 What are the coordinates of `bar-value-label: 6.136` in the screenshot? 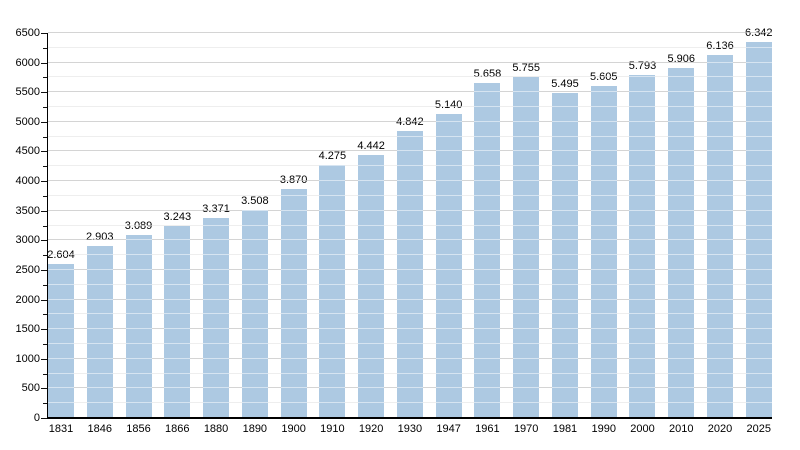 It's located at (720, 45).